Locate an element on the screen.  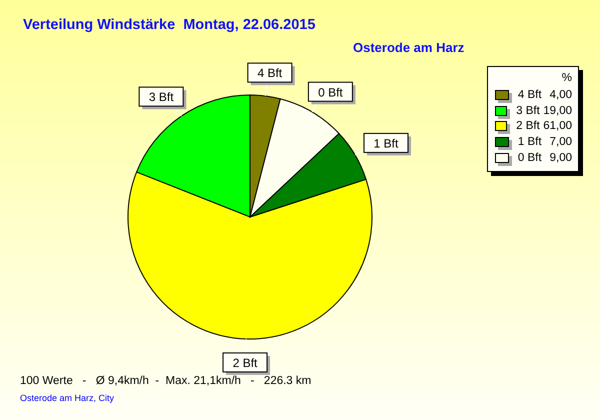
slice-label: 0 Bft is located at coordinates (331, 92).